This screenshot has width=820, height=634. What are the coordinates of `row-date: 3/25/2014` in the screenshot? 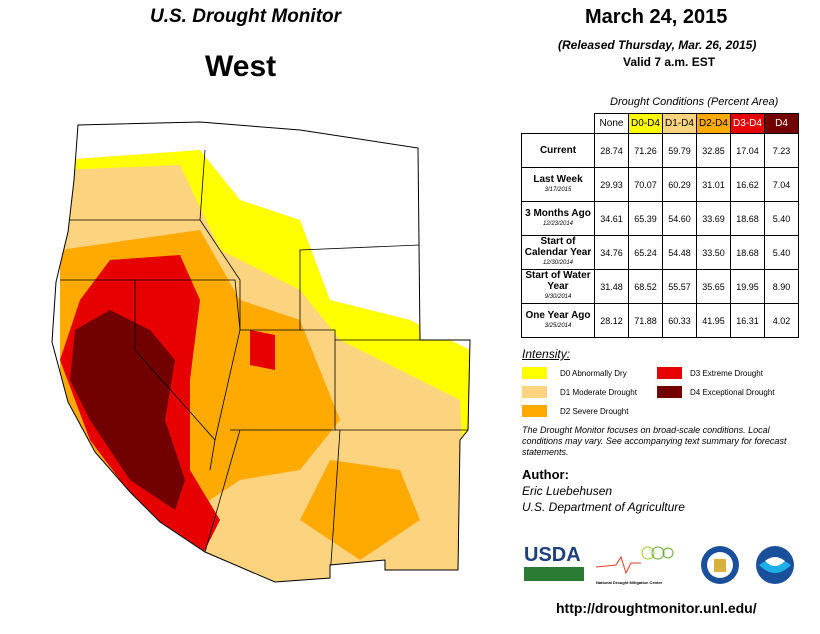 It's located at (558, 325).